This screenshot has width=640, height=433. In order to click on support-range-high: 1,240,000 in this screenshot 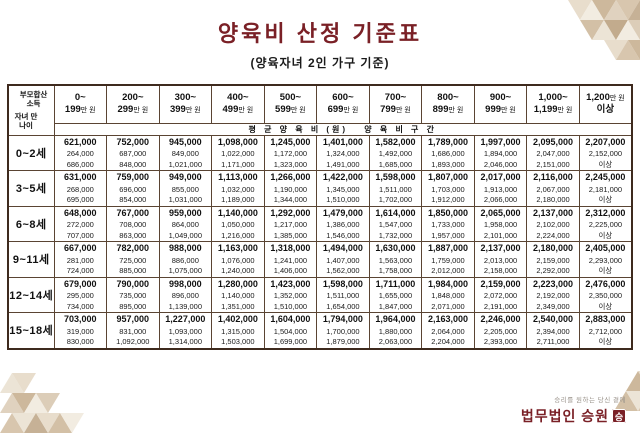, I will do `click(238, 271)`.